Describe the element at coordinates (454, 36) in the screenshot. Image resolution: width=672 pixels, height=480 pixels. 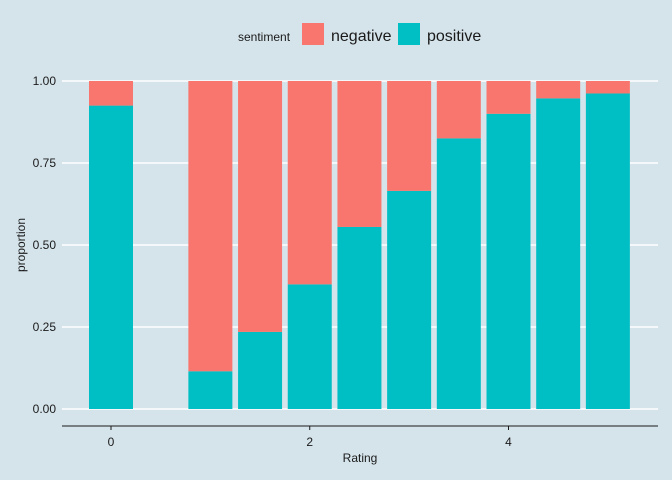
I see `legend-label-positive: positive` at that location.